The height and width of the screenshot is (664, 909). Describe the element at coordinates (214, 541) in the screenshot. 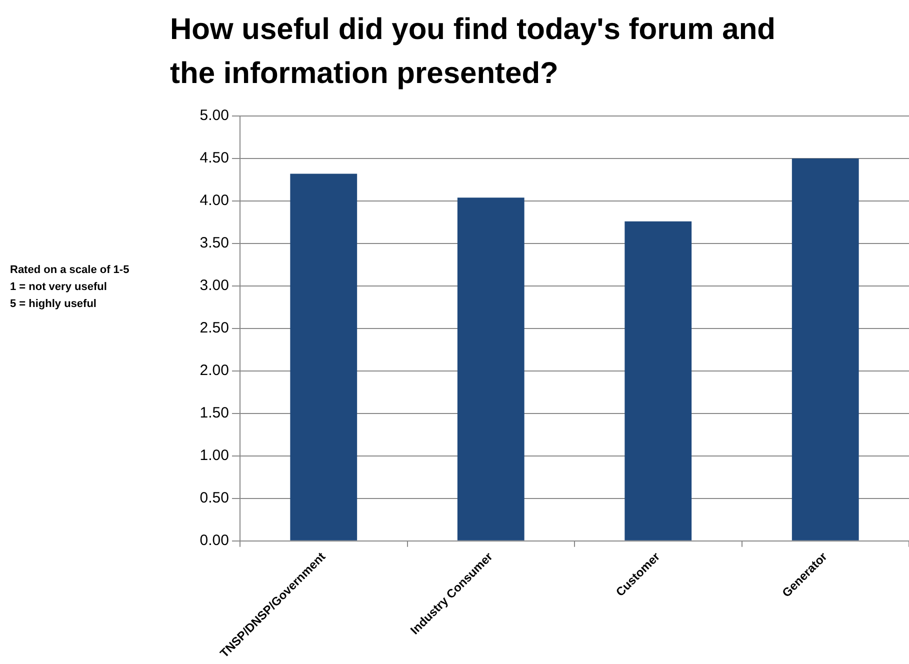

I see `y-tick-label: 0.00` at that location.